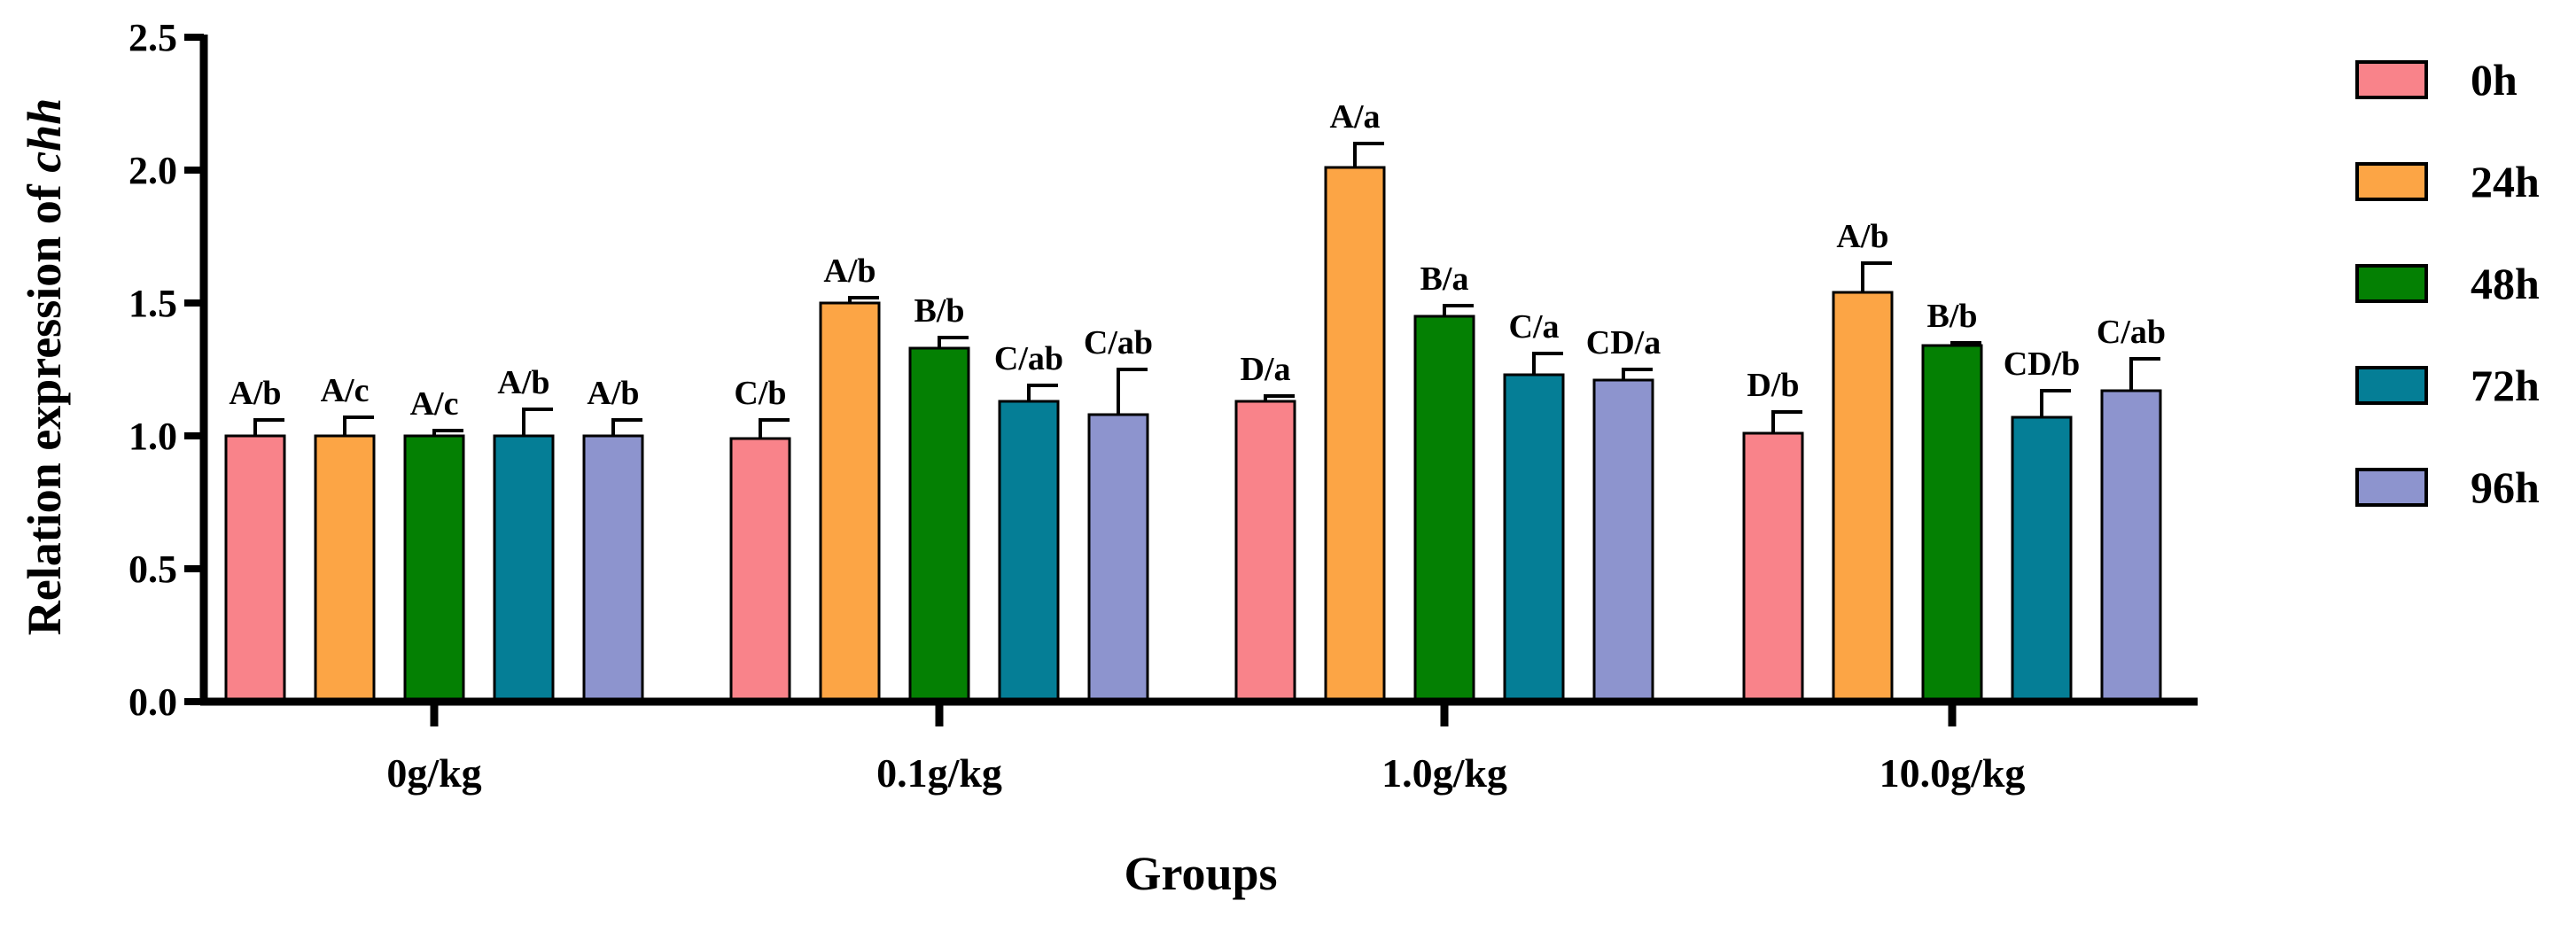 The image size is (2576, 932). I want to click on significance-label: CD/b, so click(2043, 364).